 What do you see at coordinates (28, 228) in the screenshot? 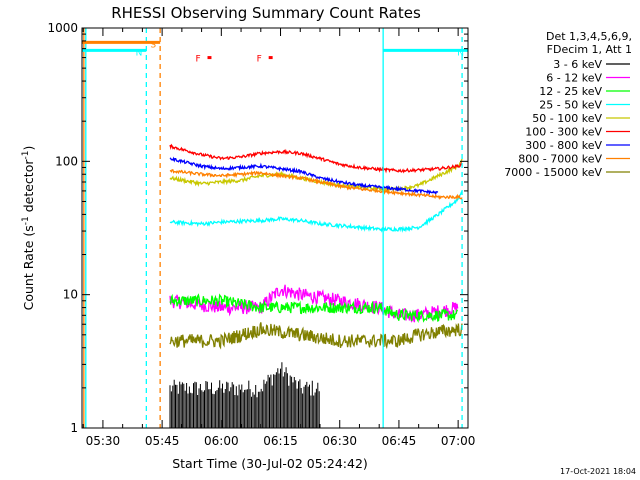
I see `y-axis-label: Count Rate (s-1 detector-1)` at bounding box center [28, 228].